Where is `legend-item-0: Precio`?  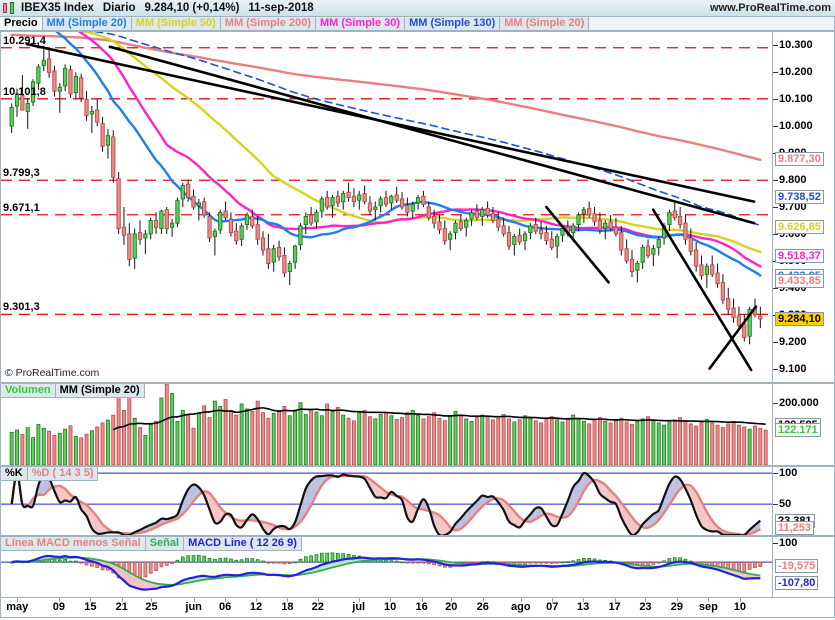
legend-item-0: Precio is located at coordinates (21, 23).